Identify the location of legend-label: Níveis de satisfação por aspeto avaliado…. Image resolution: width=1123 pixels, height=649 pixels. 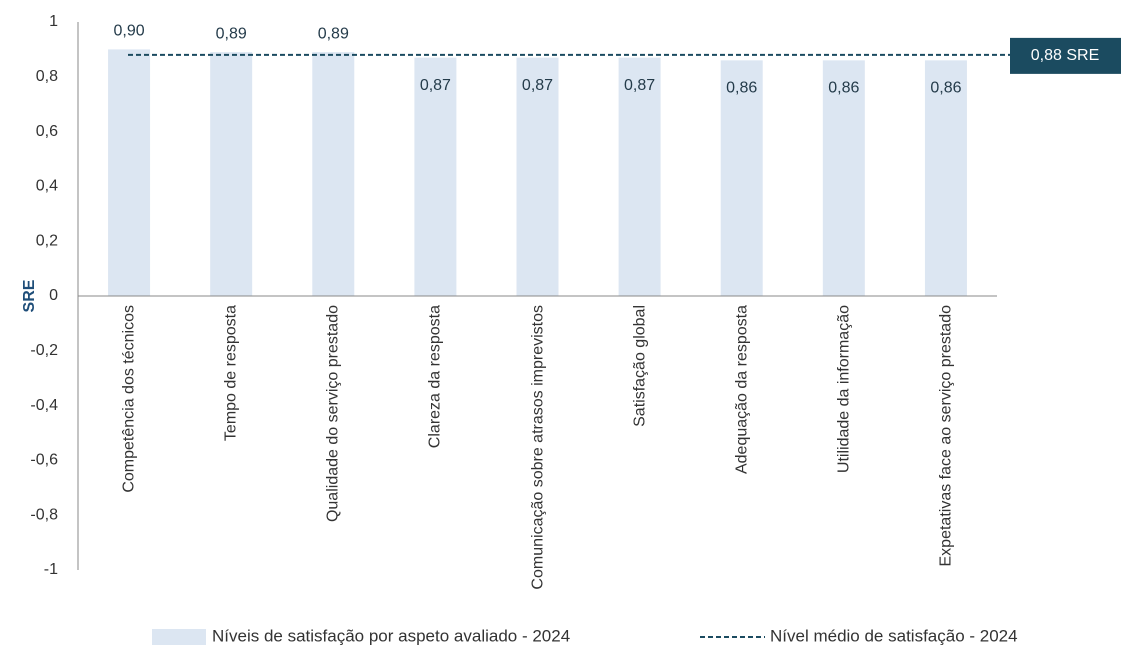
(391, 635).